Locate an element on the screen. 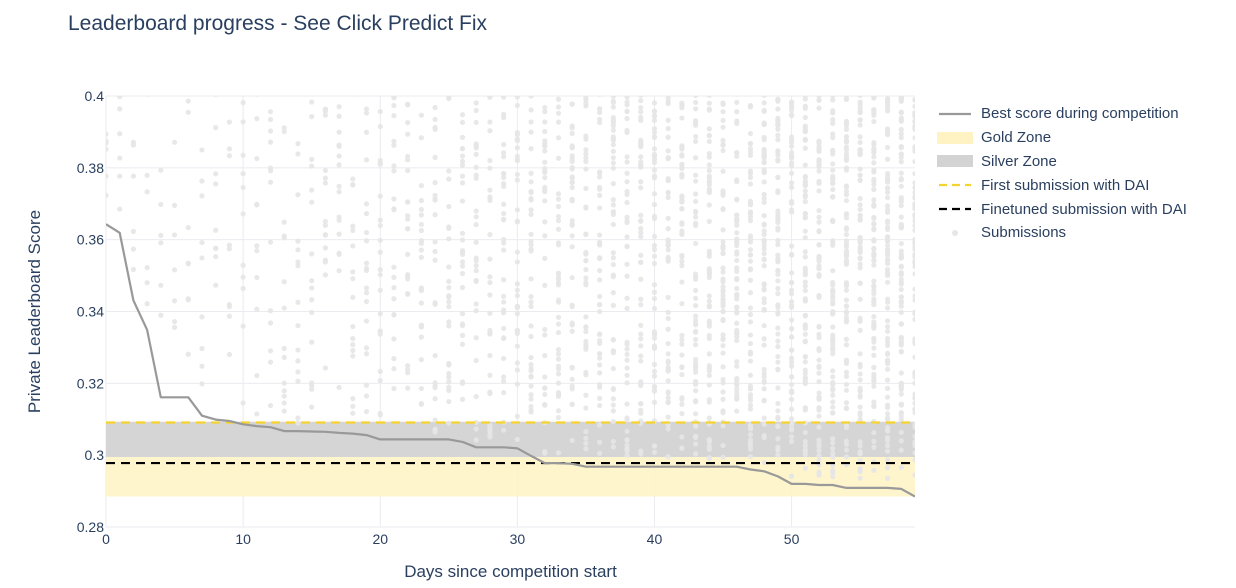  legend-item: Best score during competition is located at coordinates (1082, 114).